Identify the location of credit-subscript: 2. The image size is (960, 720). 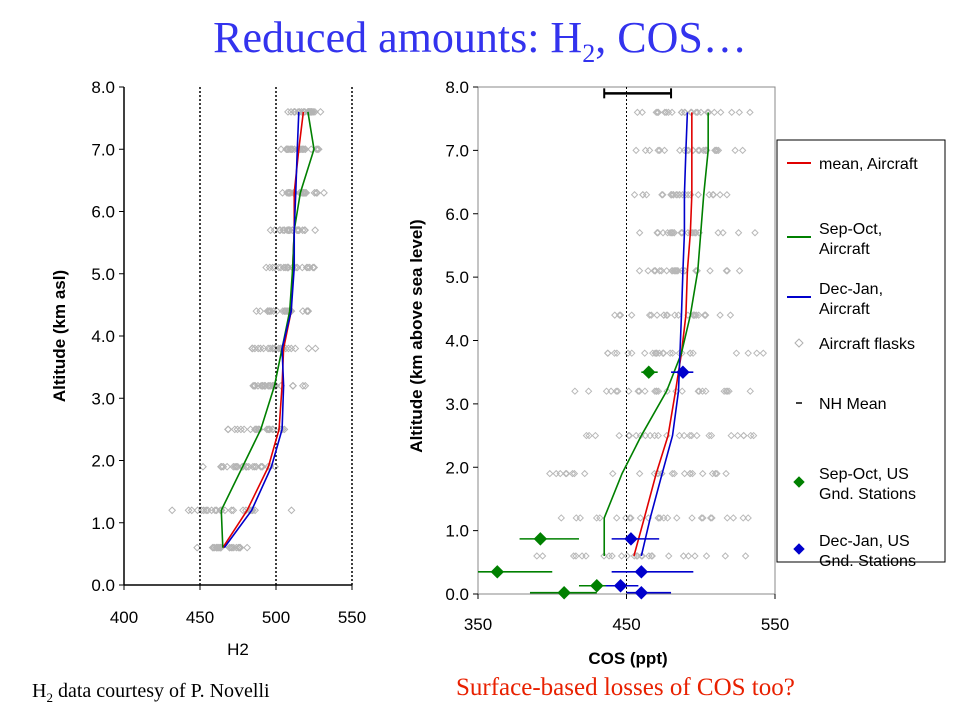
(49, 697).